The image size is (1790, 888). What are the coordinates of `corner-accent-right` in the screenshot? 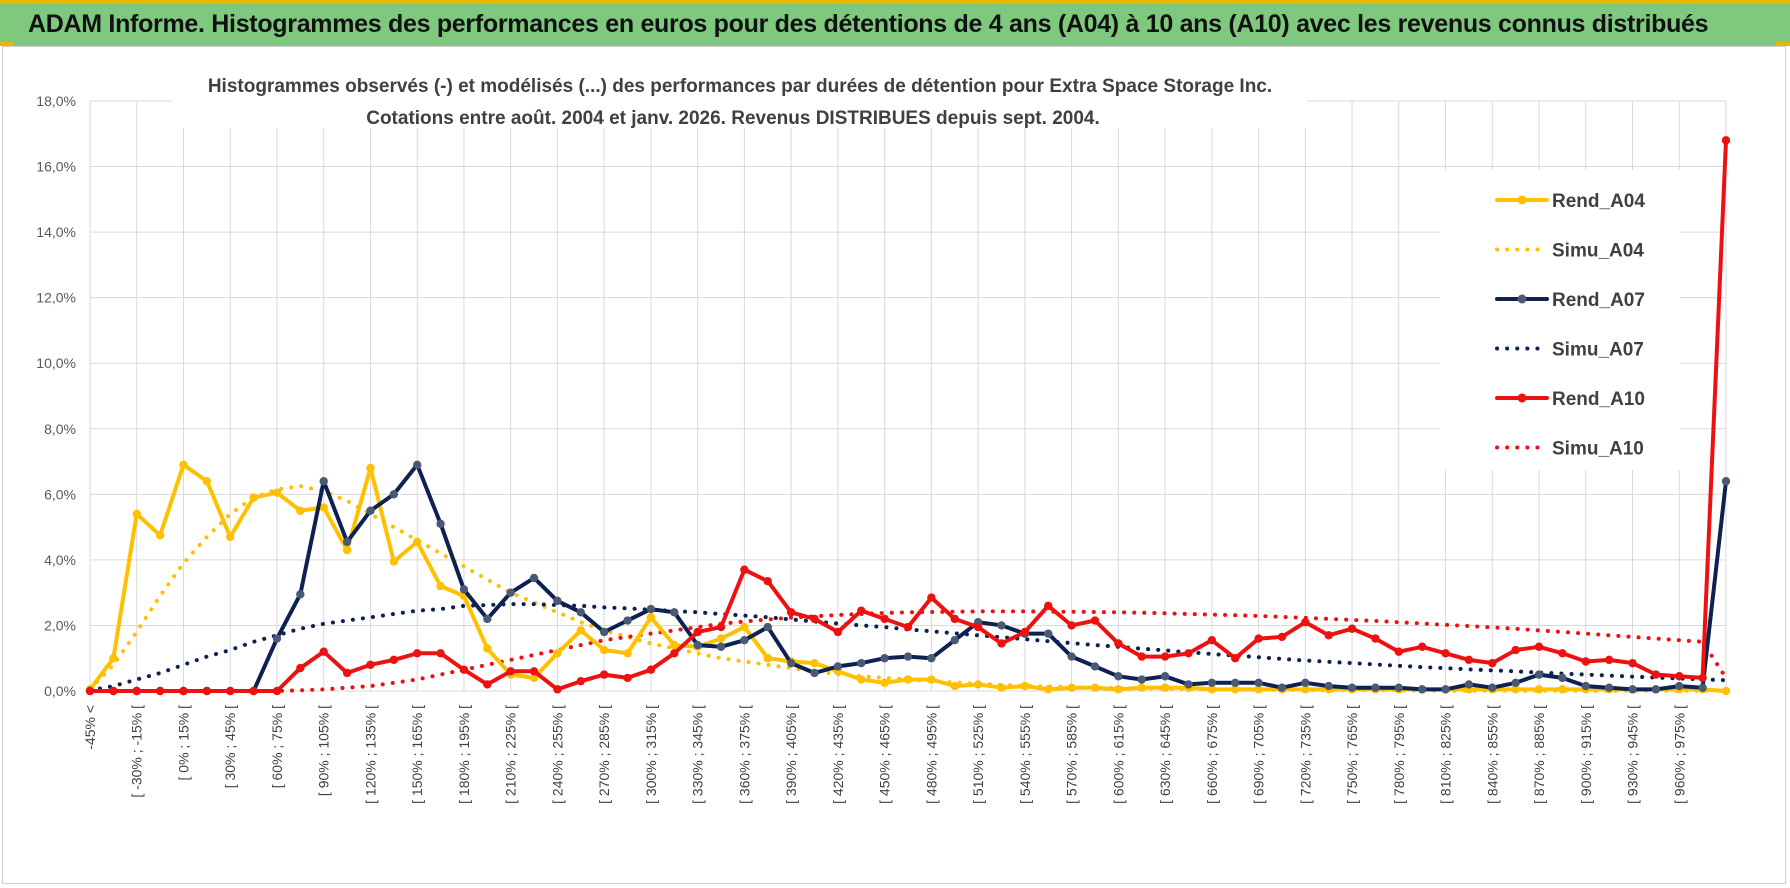 It's located at (1783, 44).